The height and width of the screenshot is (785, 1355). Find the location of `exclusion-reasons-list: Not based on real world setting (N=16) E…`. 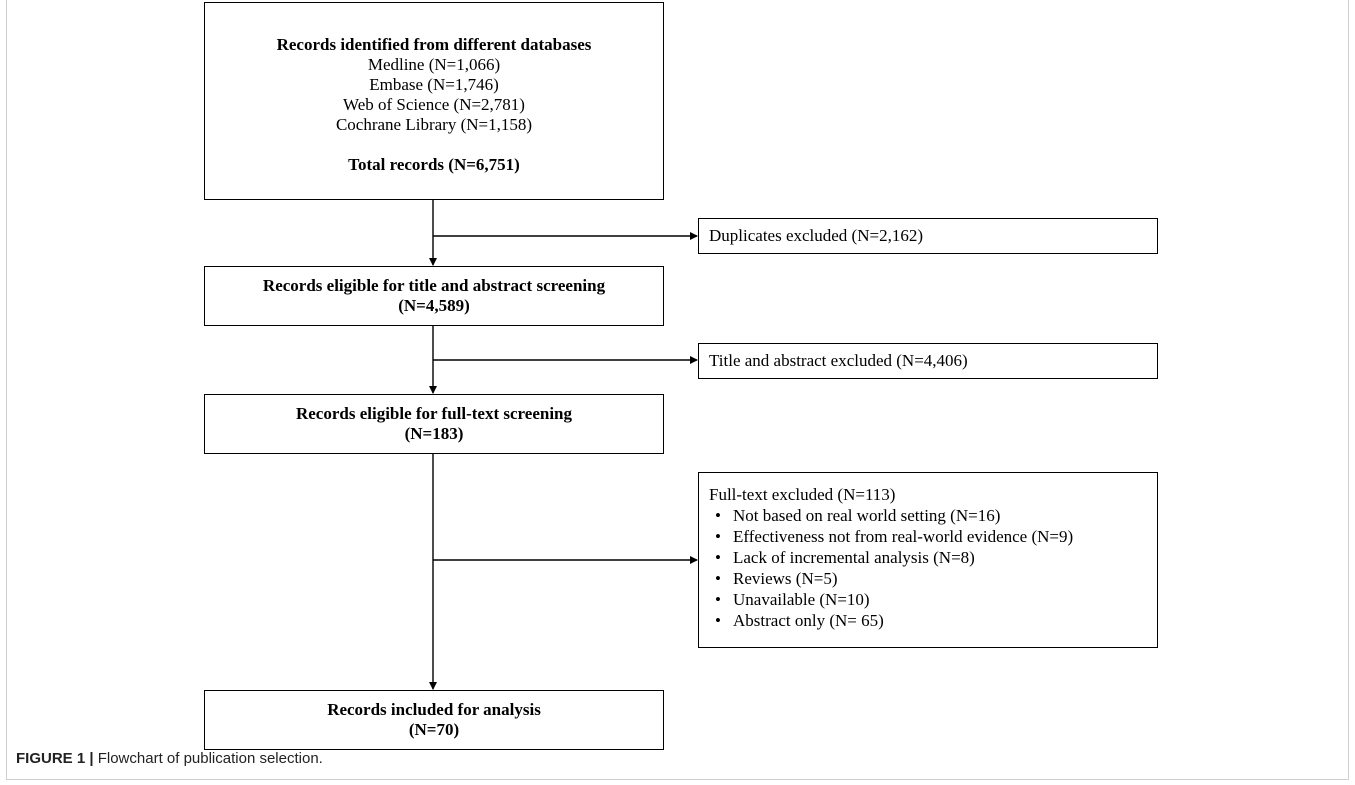

exclusion-reasons-list: Not based on real world setting (N=16) E… is located at coordinates (933, 568).